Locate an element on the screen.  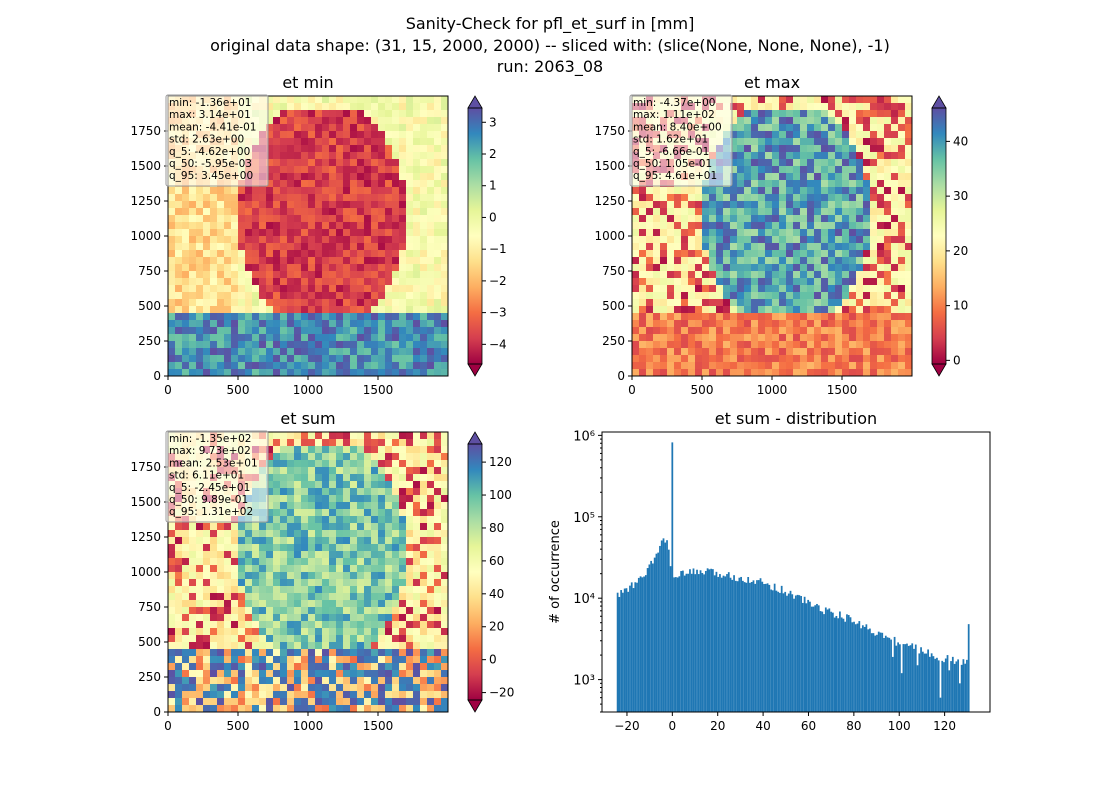
stats-box-frame is located at coordinates (681, 140).